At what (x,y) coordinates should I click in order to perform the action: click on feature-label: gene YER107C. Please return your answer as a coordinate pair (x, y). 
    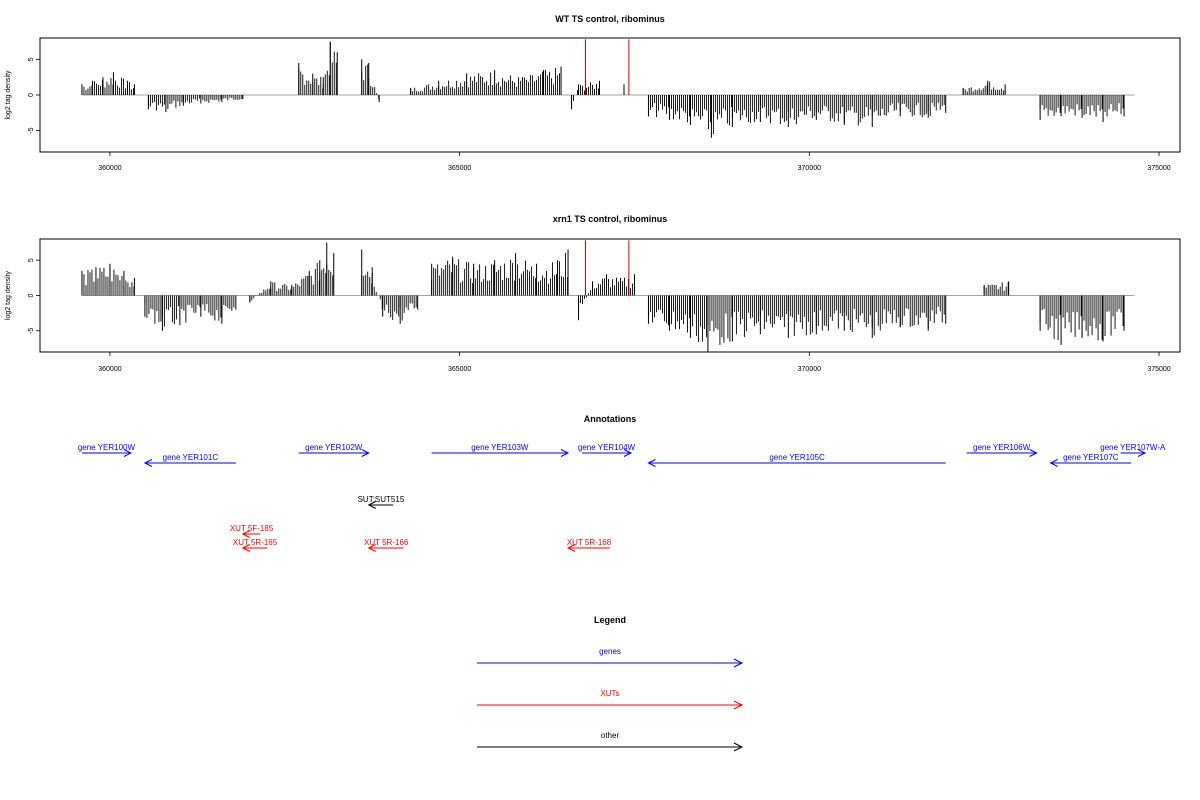
    Looking at the image, I should click on (1091, 457).